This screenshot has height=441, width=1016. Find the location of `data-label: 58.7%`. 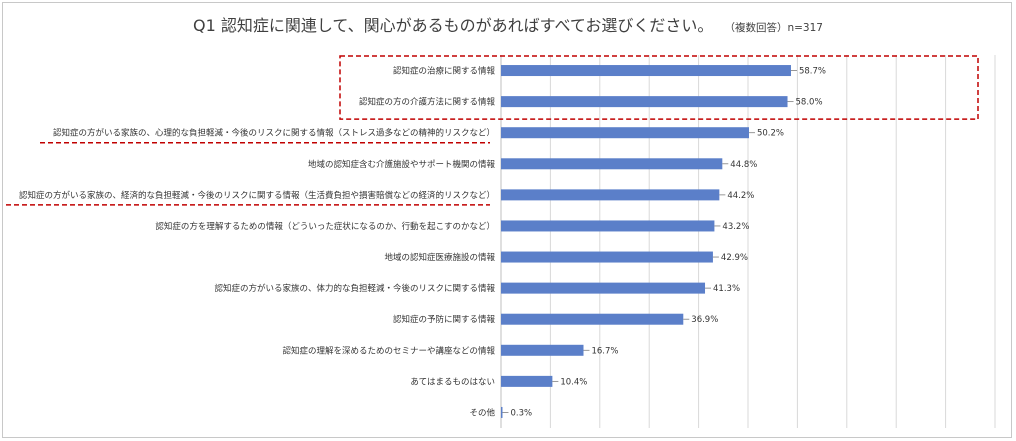

data-label: 58.7% is located at coordinates (812, 72).